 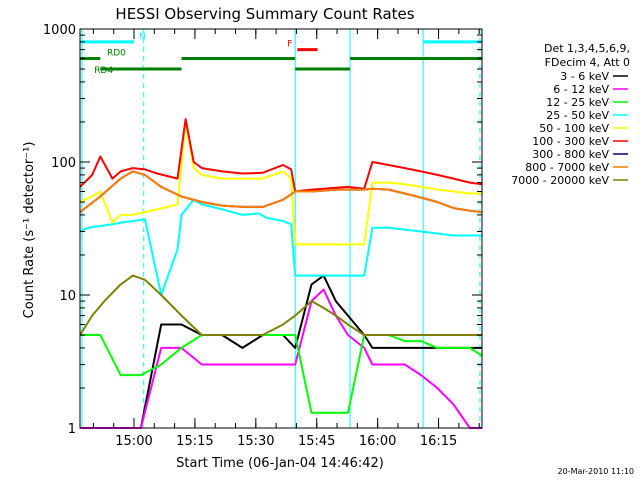 I want to click on y-axis-label: Count Rate (s⁻¹ detector⁻¹), so click(x=29, y=230).